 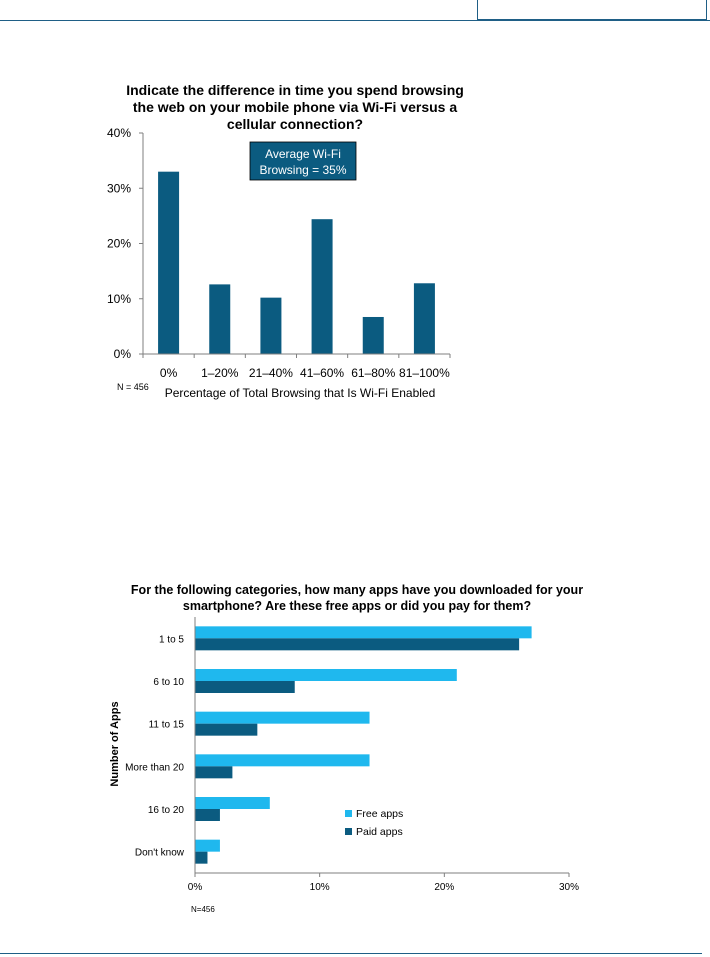 I want to click on chart1-y-tick-label: 20%, so click(x=119, y=244).